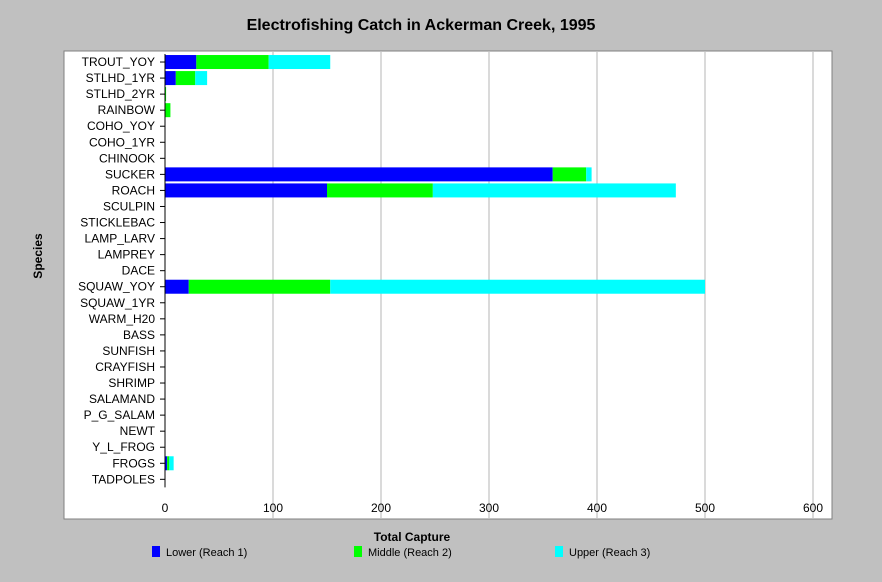  I want to click on legend-item-lower: Lower (Reach 1), so click(199, 552).